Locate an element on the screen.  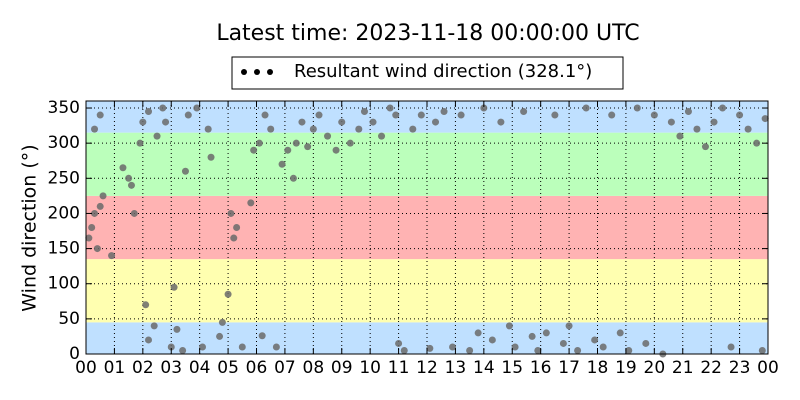
x-tick-label: 03 is located at coordinates (171, 368).